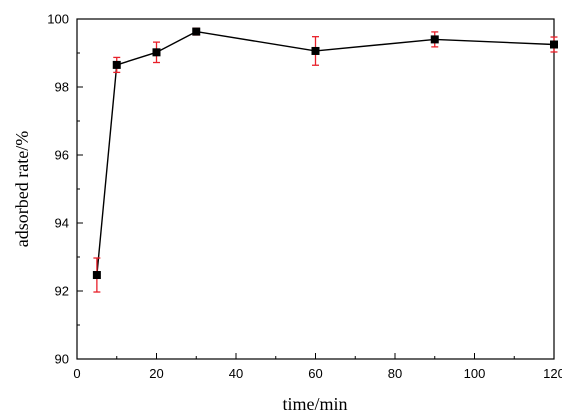  I want to click on x-axis-ticks: 0 20 40 60 80 100 120, so click(317, 367).